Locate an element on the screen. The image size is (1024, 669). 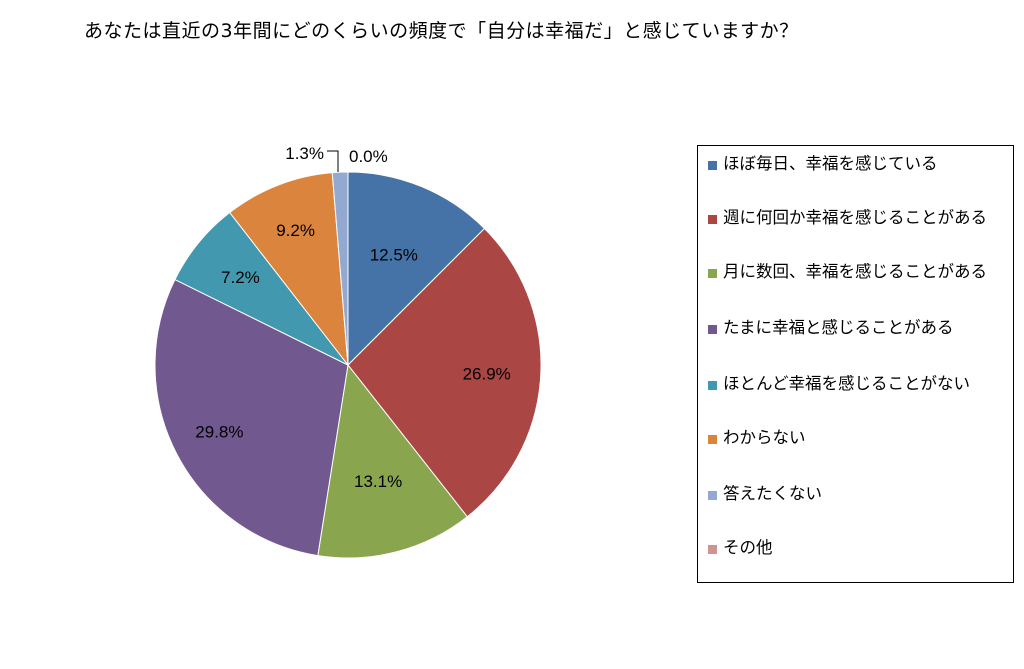
legend-label: わからない is located at coordinates (764, 437).